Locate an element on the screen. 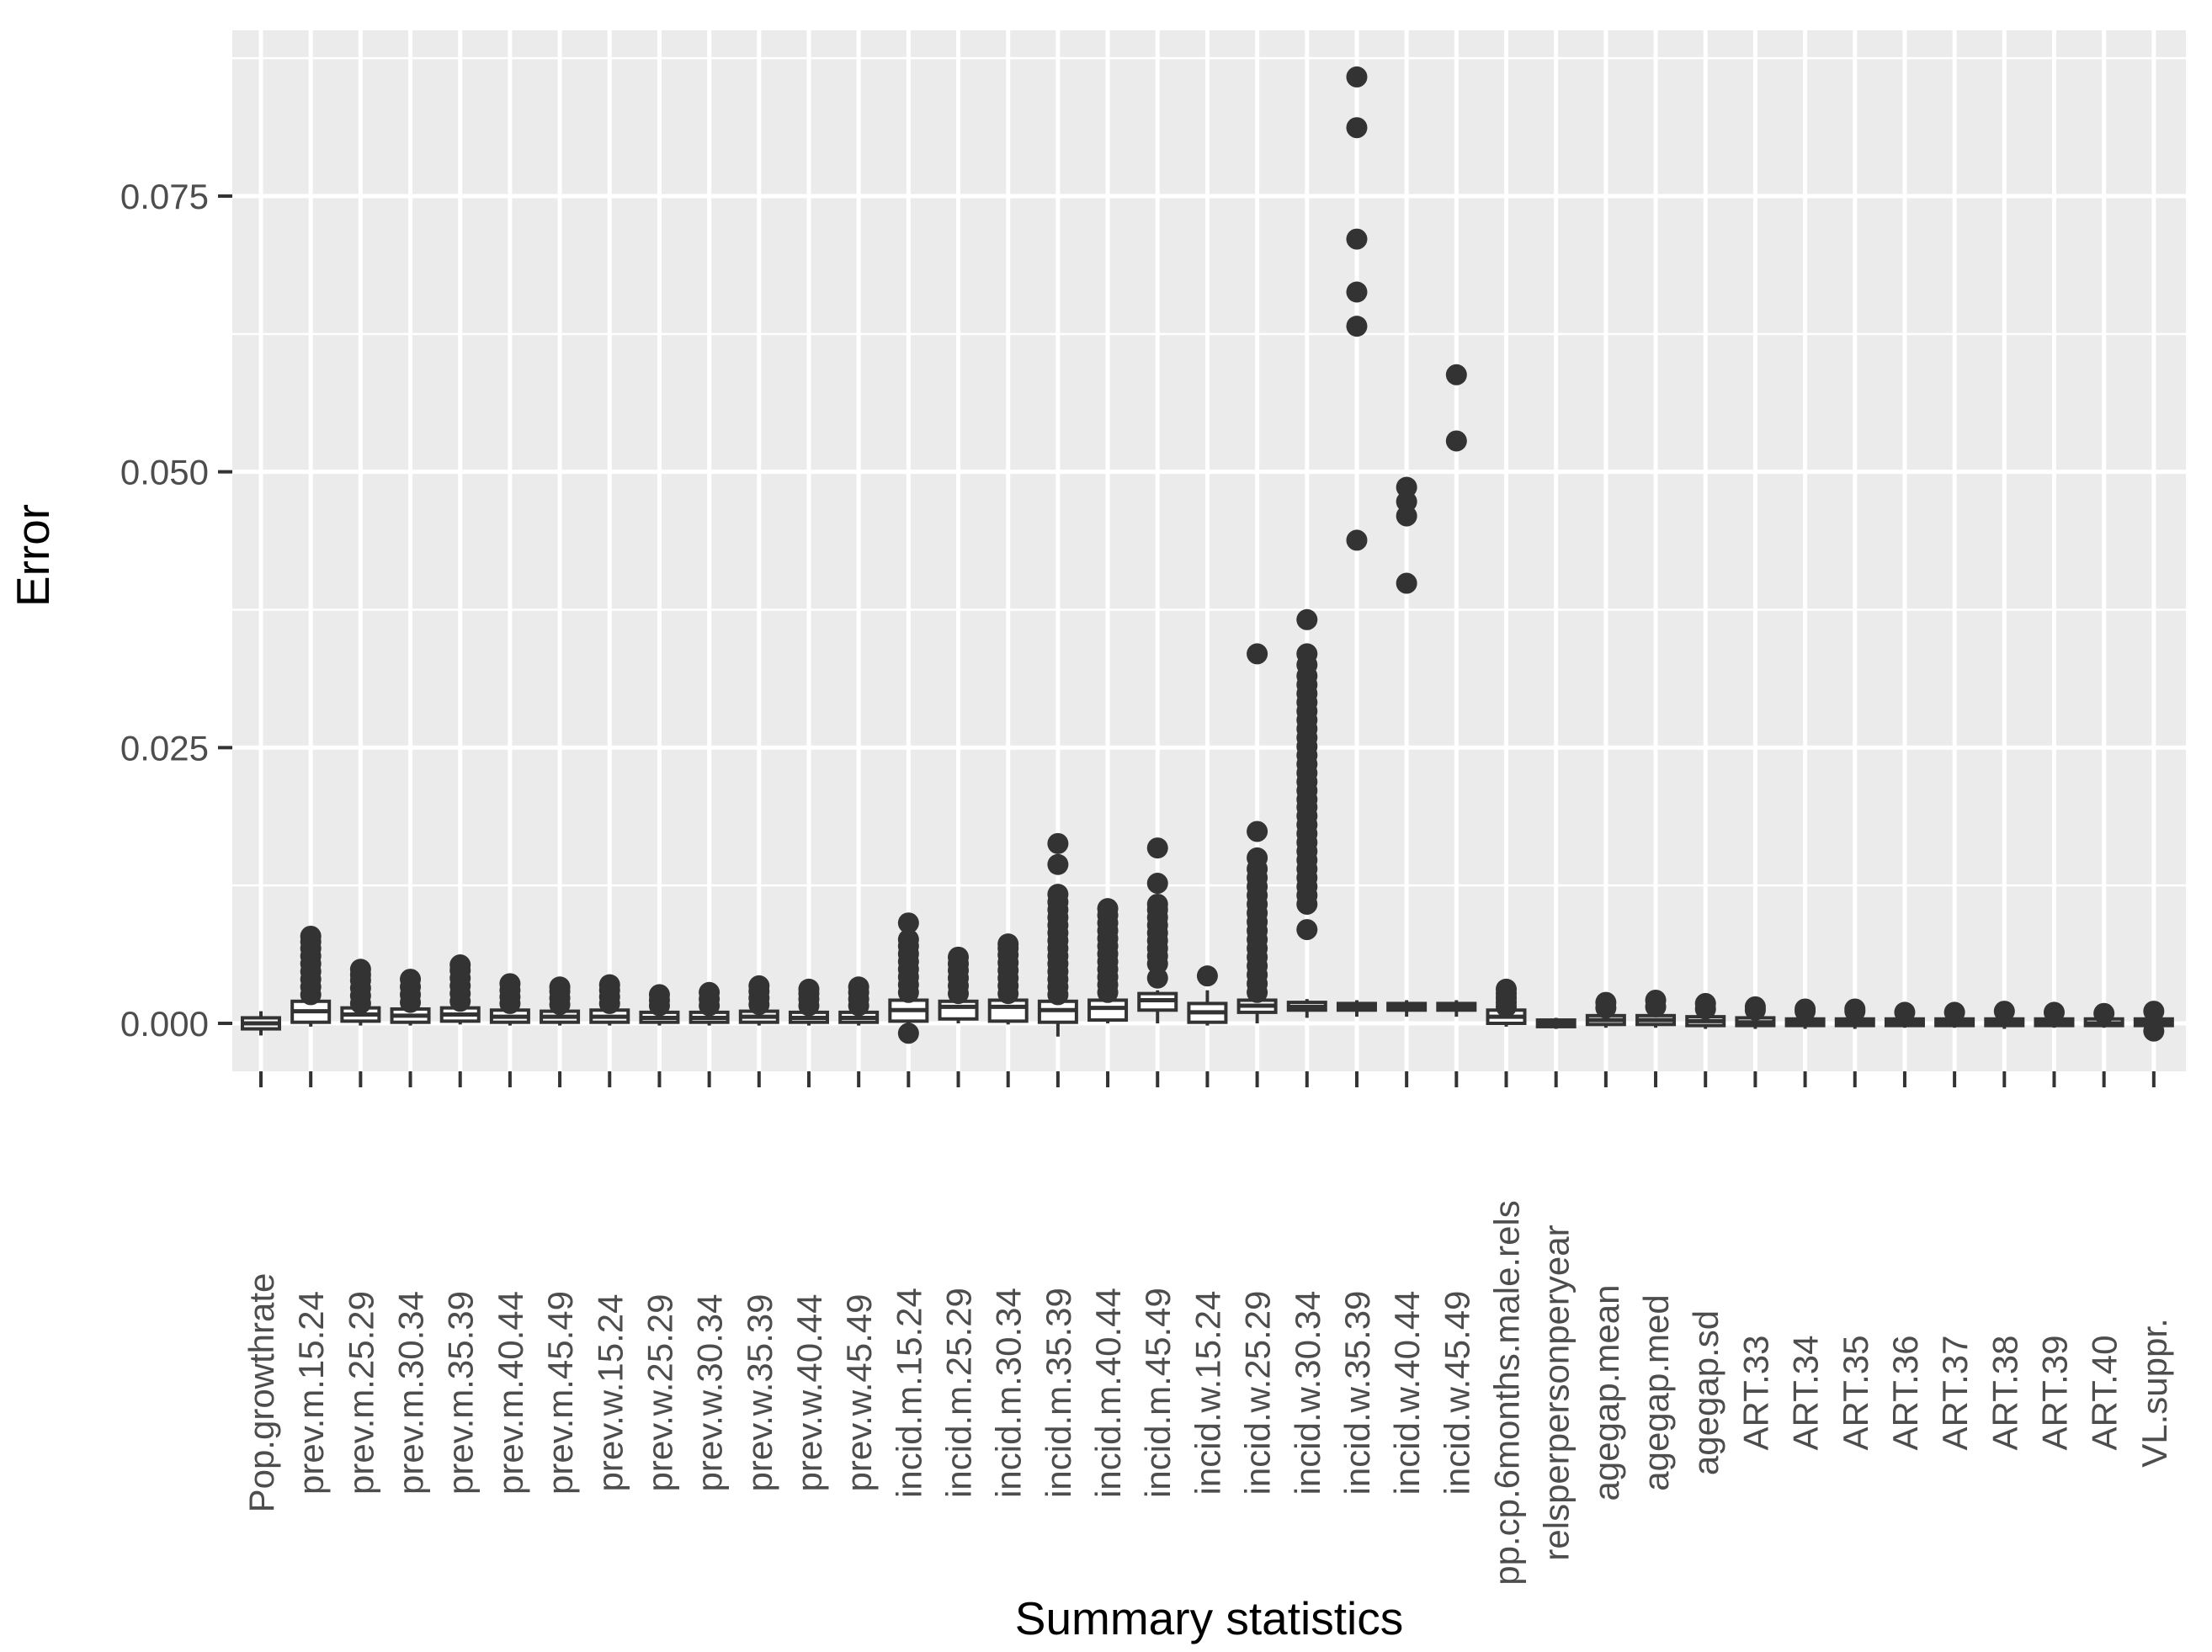 This screenshot has height=1652, width=2212. x-tick-label: ART.34 is located at coordinates (1806, 1393).